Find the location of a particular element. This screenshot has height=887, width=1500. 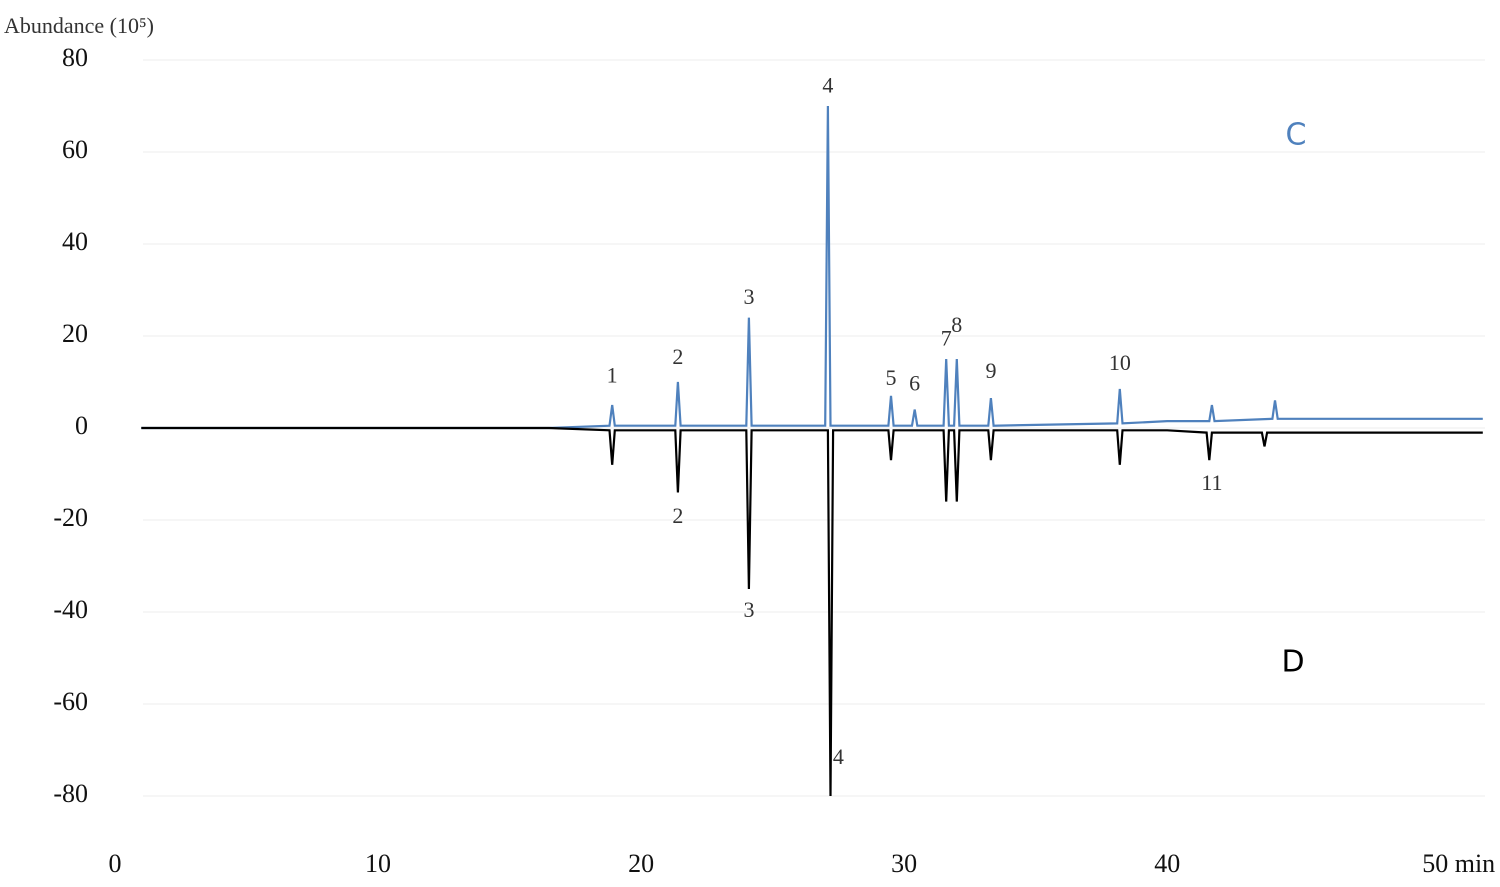

y-axis-label: Abundance (10⁵) is located at coordinates (79, 25).